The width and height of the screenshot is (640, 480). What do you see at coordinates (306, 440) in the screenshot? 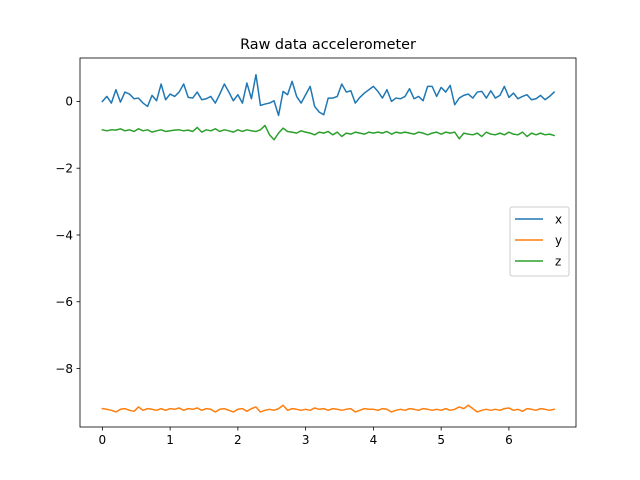
I see `x-tick-label: 3` at bounding box center [306, 440].